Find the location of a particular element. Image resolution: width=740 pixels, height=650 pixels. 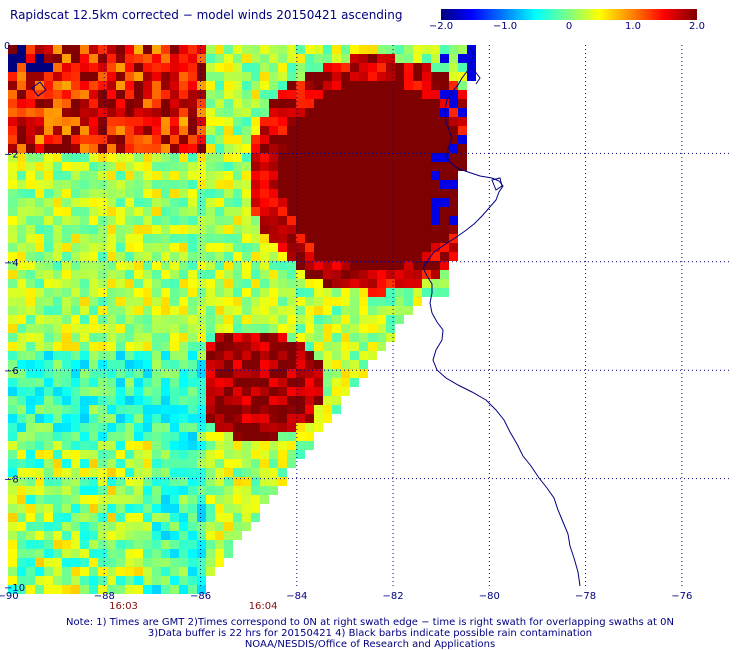

colorbar-label-pos1: 1.0 is located at coordinates (633, 26).